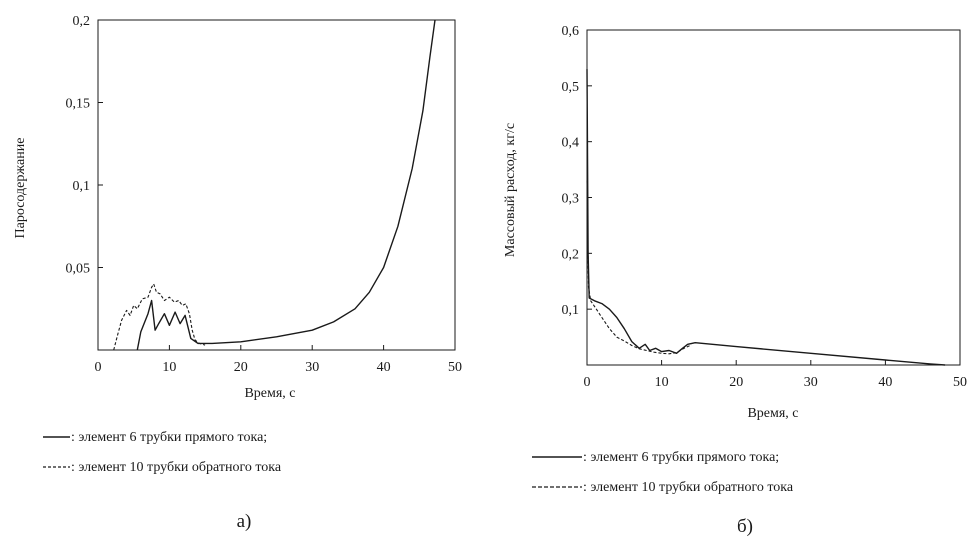 This screenshot has width=967, height=545. I want to click on series-line-dashed-b, so click(639, 267).